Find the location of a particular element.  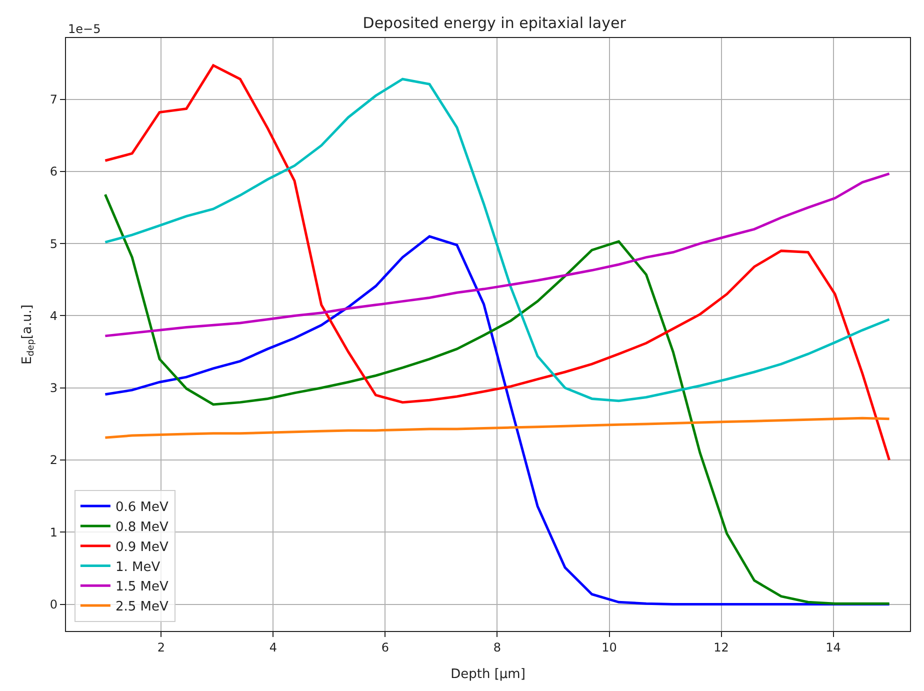

x-tick-label: 4 is located at coordinates (273, 647).